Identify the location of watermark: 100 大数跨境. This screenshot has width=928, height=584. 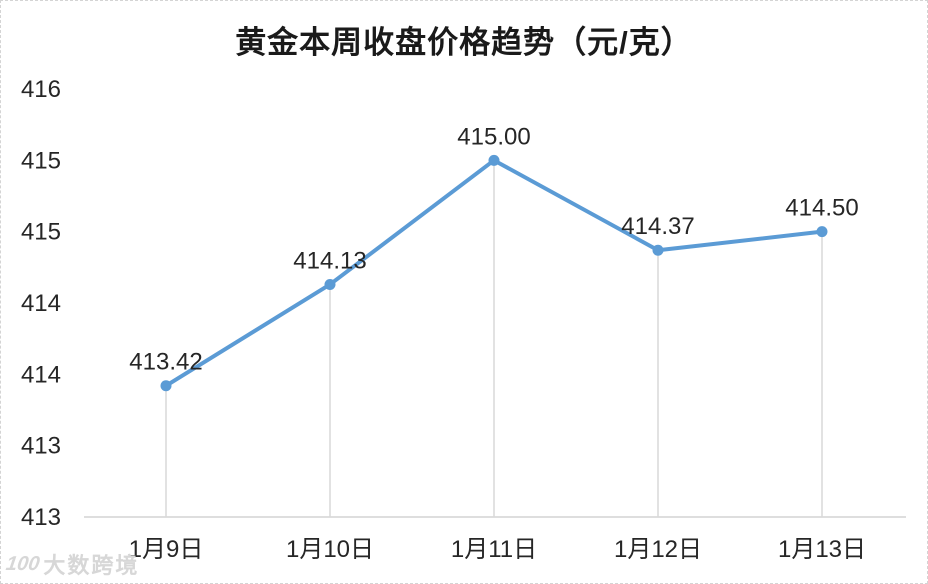
(72, 564).